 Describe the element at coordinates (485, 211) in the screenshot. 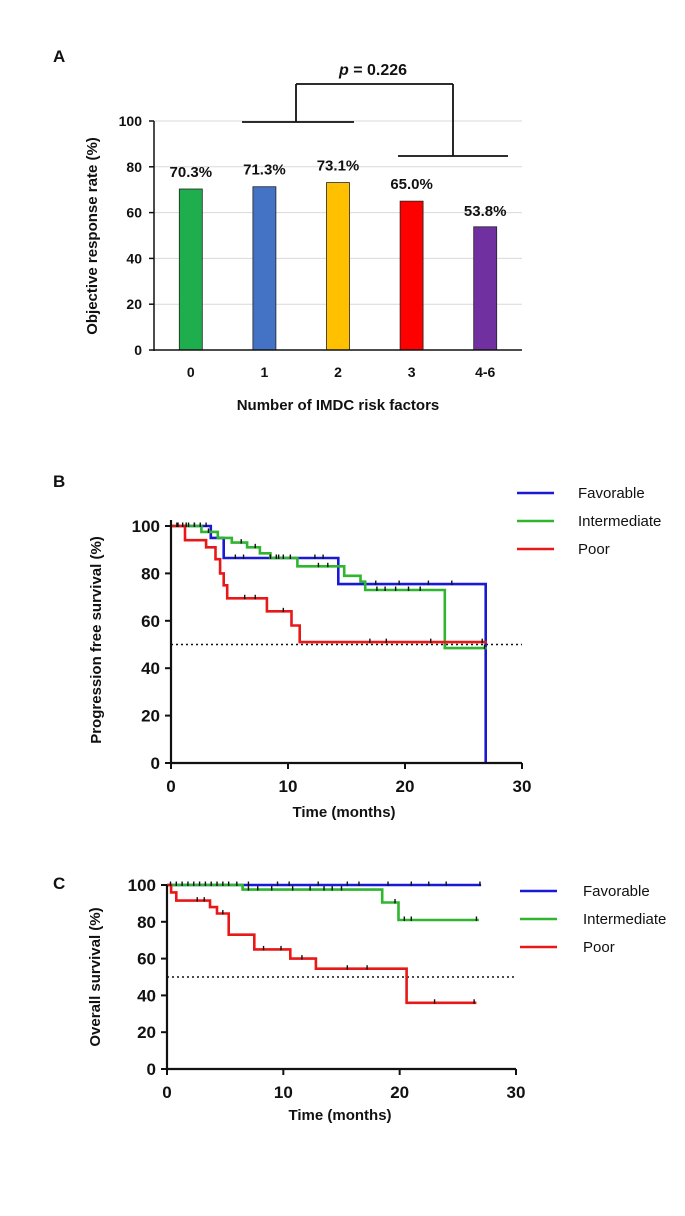

I see `bar-value-label: 53.8%` at that location.